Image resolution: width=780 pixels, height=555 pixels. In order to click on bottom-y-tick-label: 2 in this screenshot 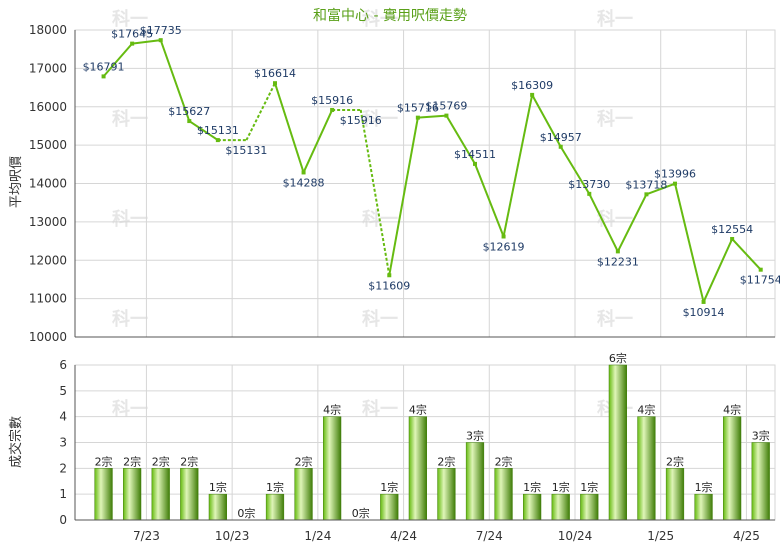, I will do `click(63, 468)`.